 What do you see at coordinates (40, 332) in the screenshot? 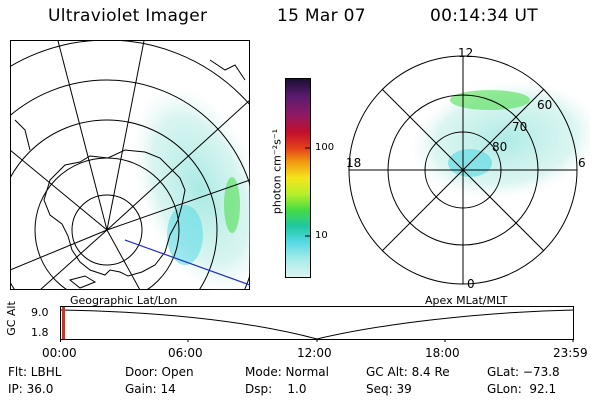
I see `timeline-ytick-low: 1.8` at bounding box center [40, 332].